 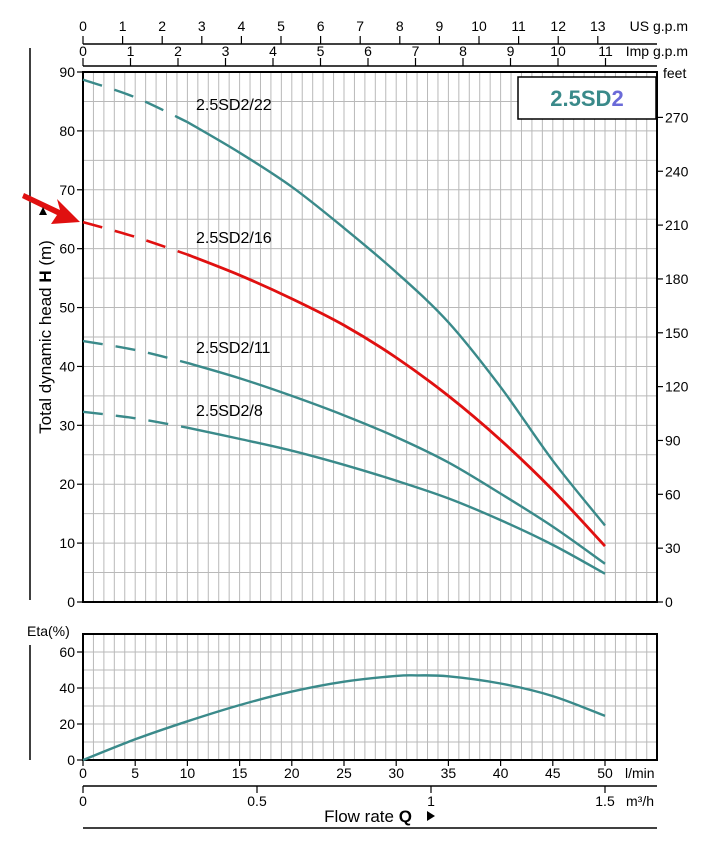 I want to click on flow-rate-axis-title: Flow rate Q, so click(x=368, y=816).